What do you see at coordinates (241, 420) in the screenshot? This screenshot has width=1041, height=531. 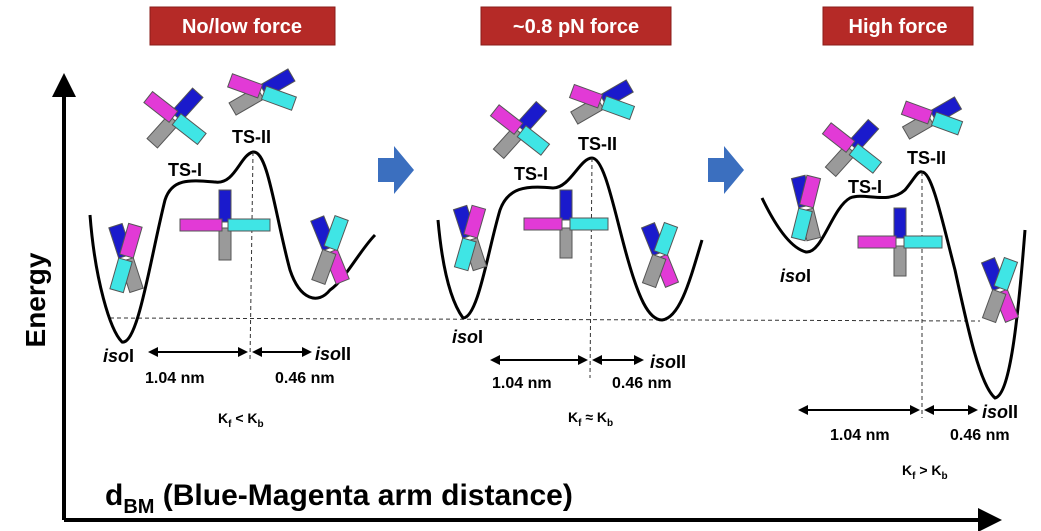 I see `rate-relation: Kf < Kb` at bounding box center [241, 420].